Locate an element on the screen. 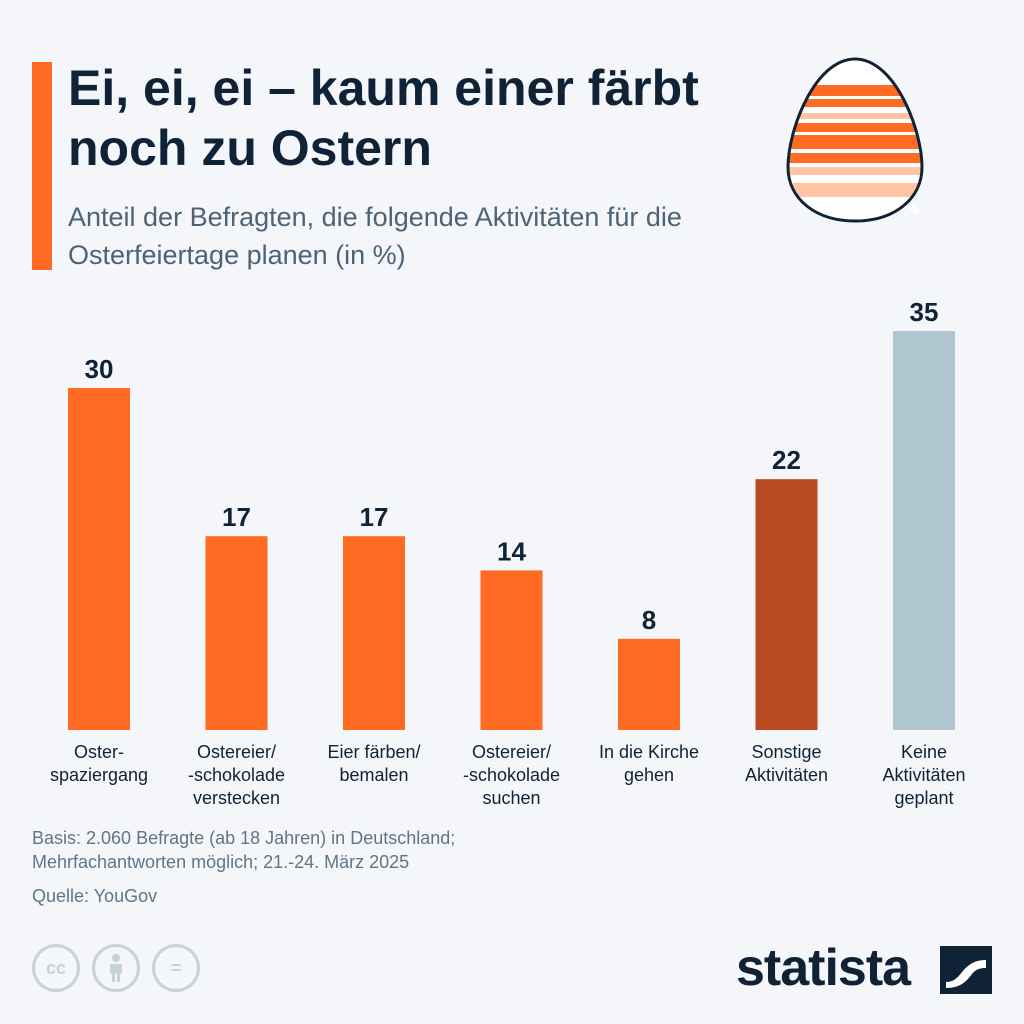 This screenshot has height=1024, width=1024. bar-value-label-1: 17 is located at coordinates (236, 517).